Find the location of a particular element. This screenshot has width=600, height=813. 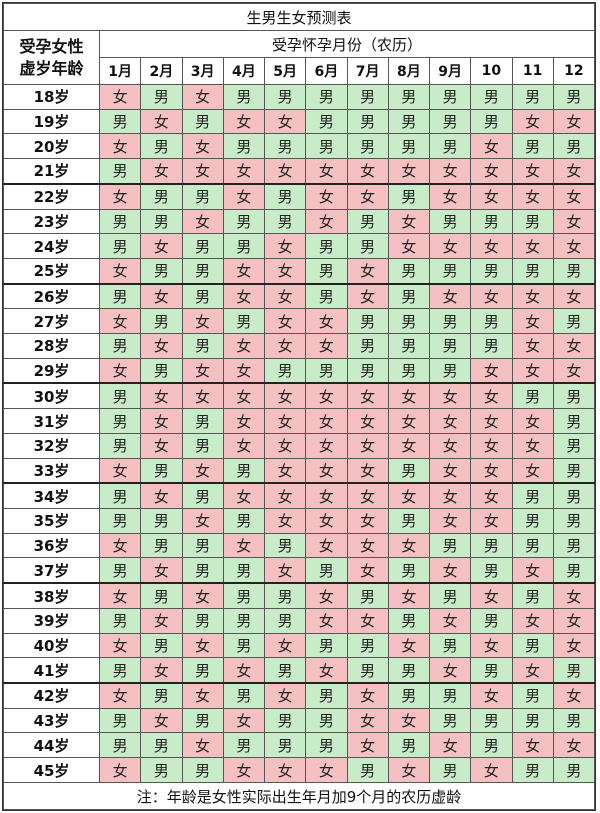

table-row: 34岁男女男女女女女女女女男男 is located at coordinates (299, 496).